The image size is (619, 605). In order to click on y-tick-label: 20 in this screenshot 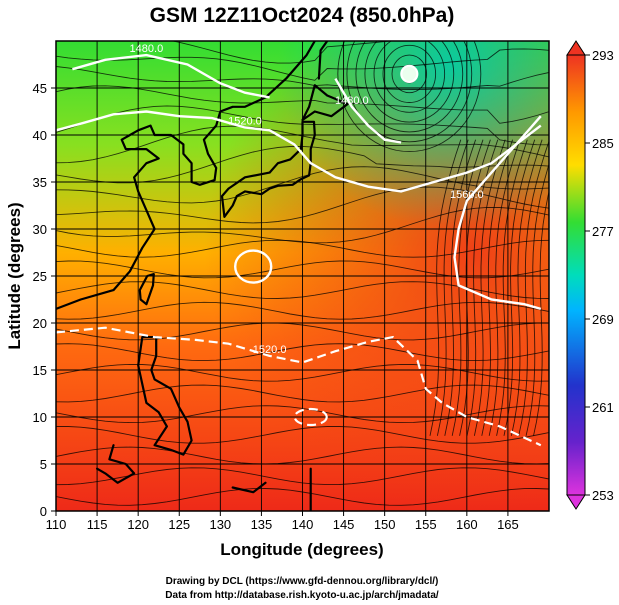, I will do `click(40, 323)`.